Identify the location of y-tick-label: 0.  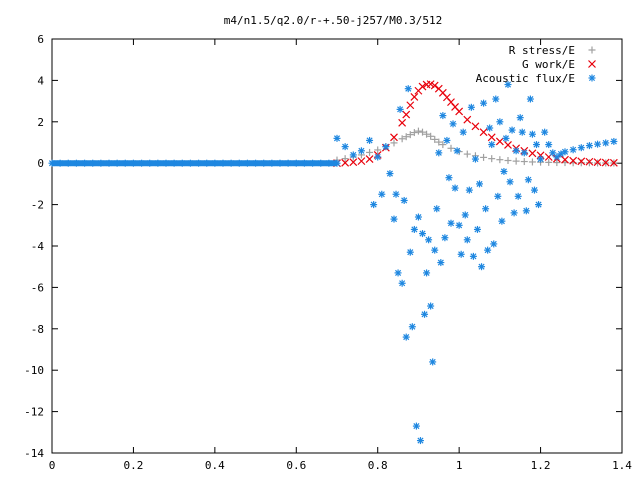
(40, 163).